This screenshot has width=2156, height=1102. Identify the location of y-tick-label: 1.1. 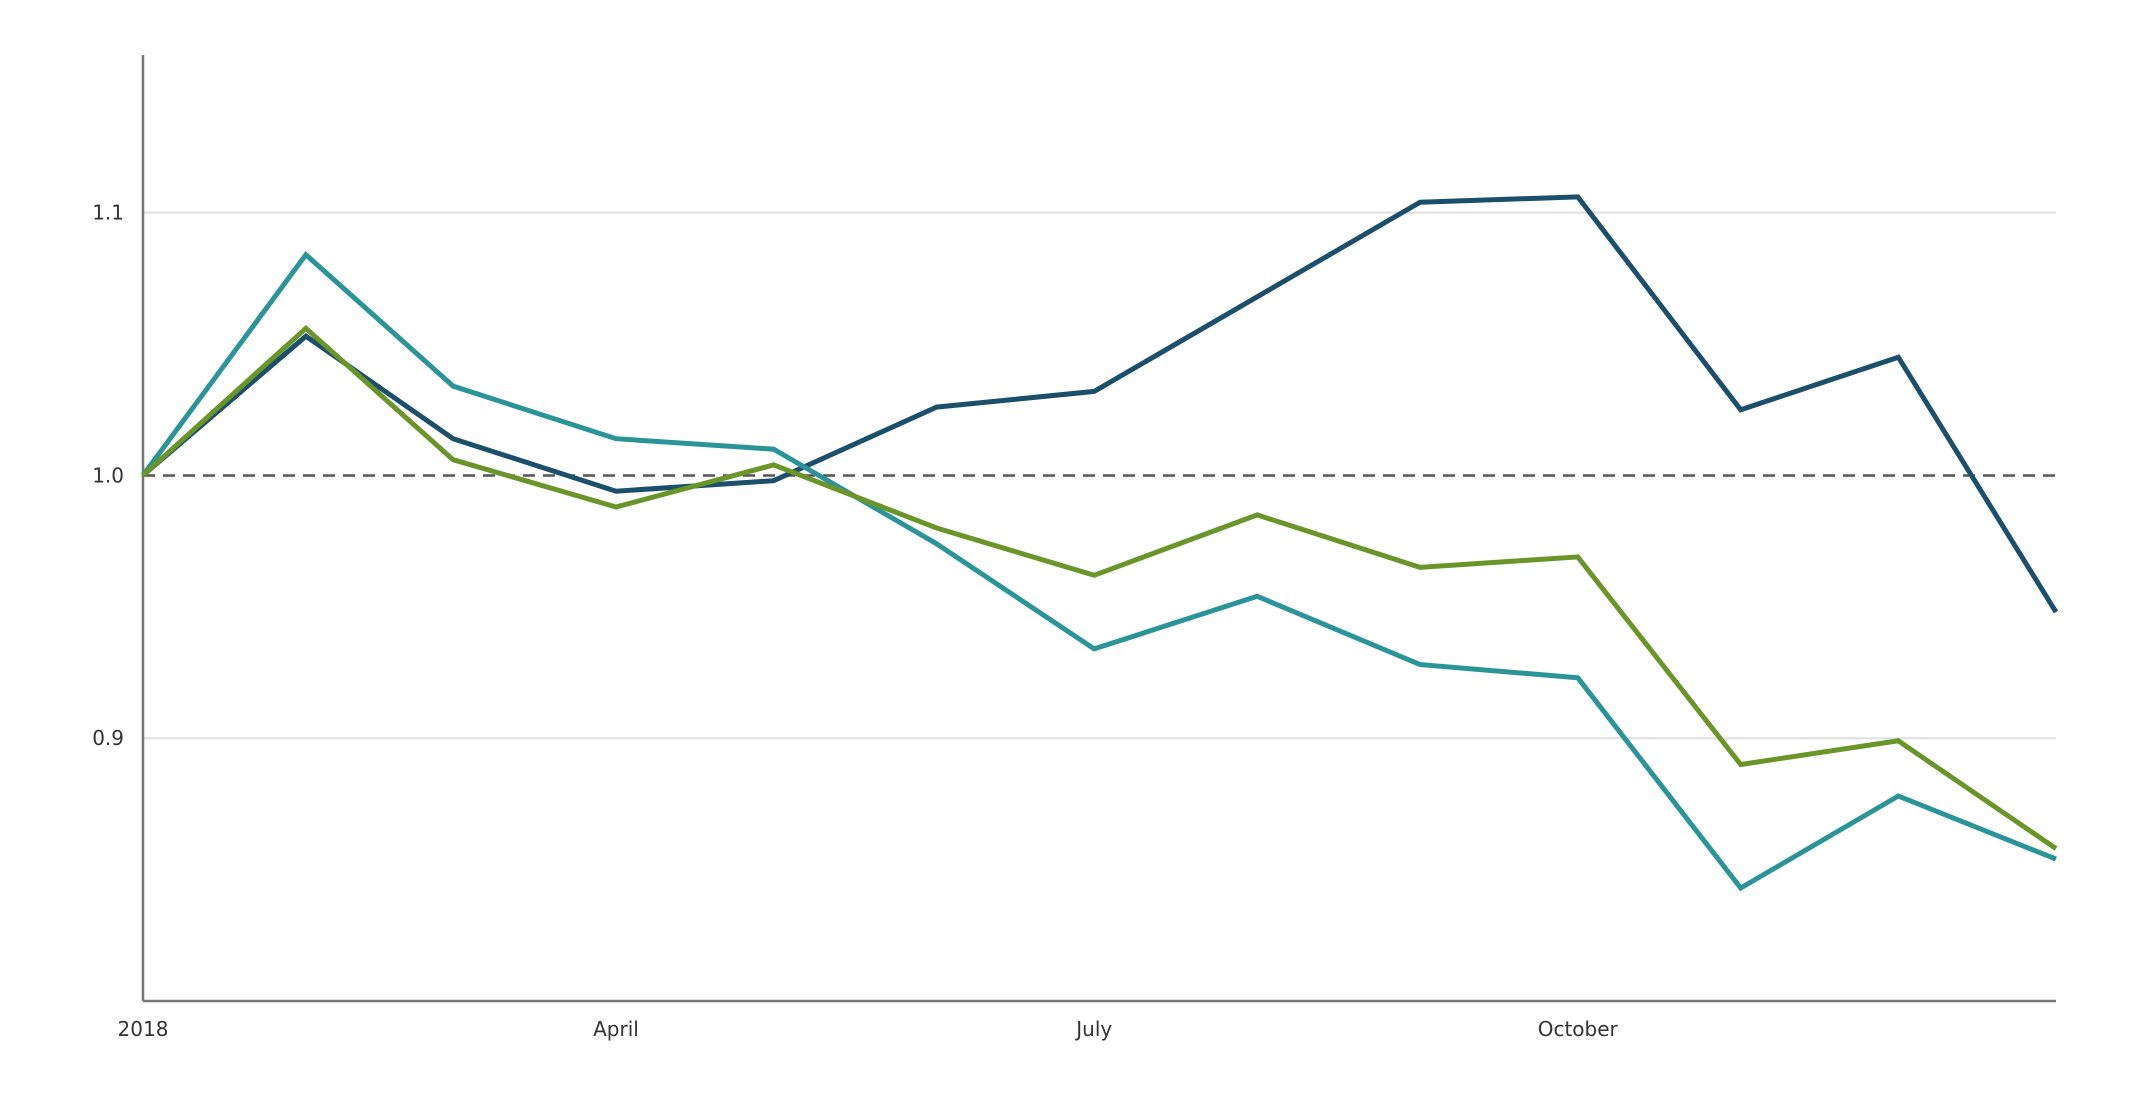
(108, 213).